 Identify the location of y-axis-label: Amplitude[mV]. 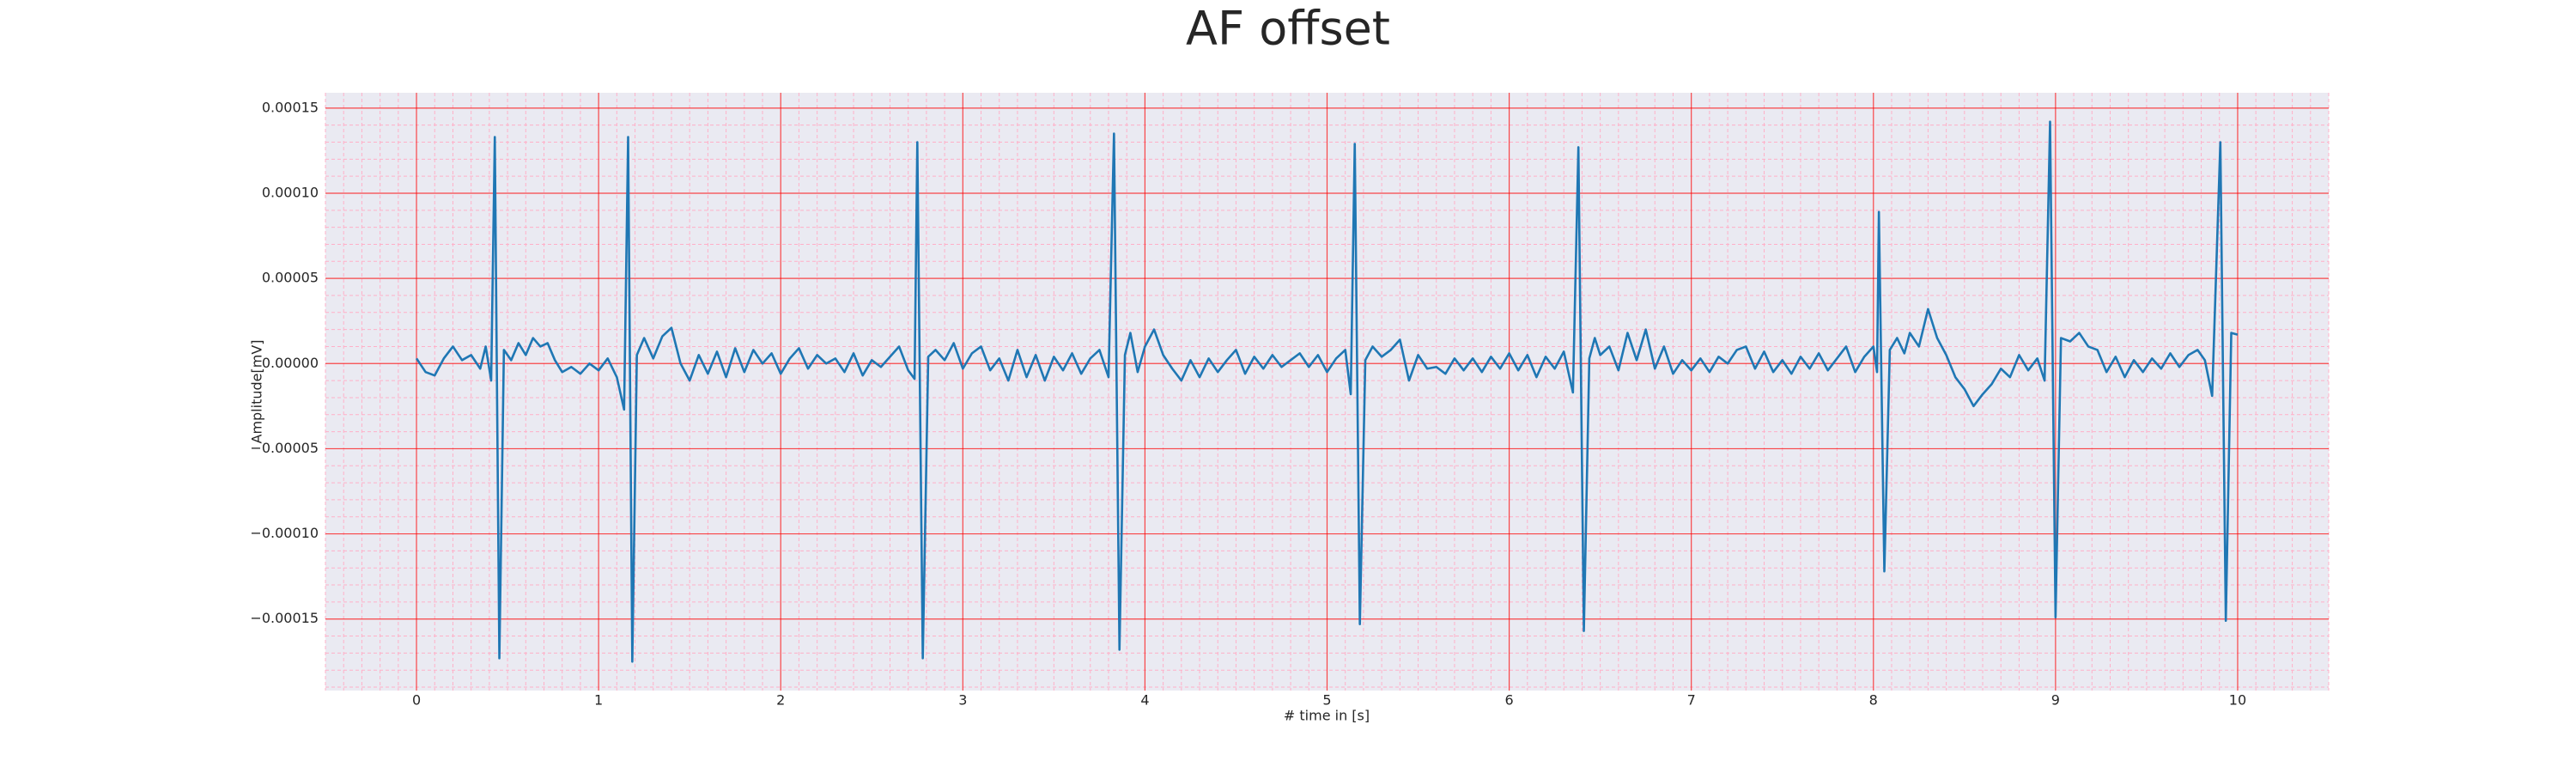
(257, 391).